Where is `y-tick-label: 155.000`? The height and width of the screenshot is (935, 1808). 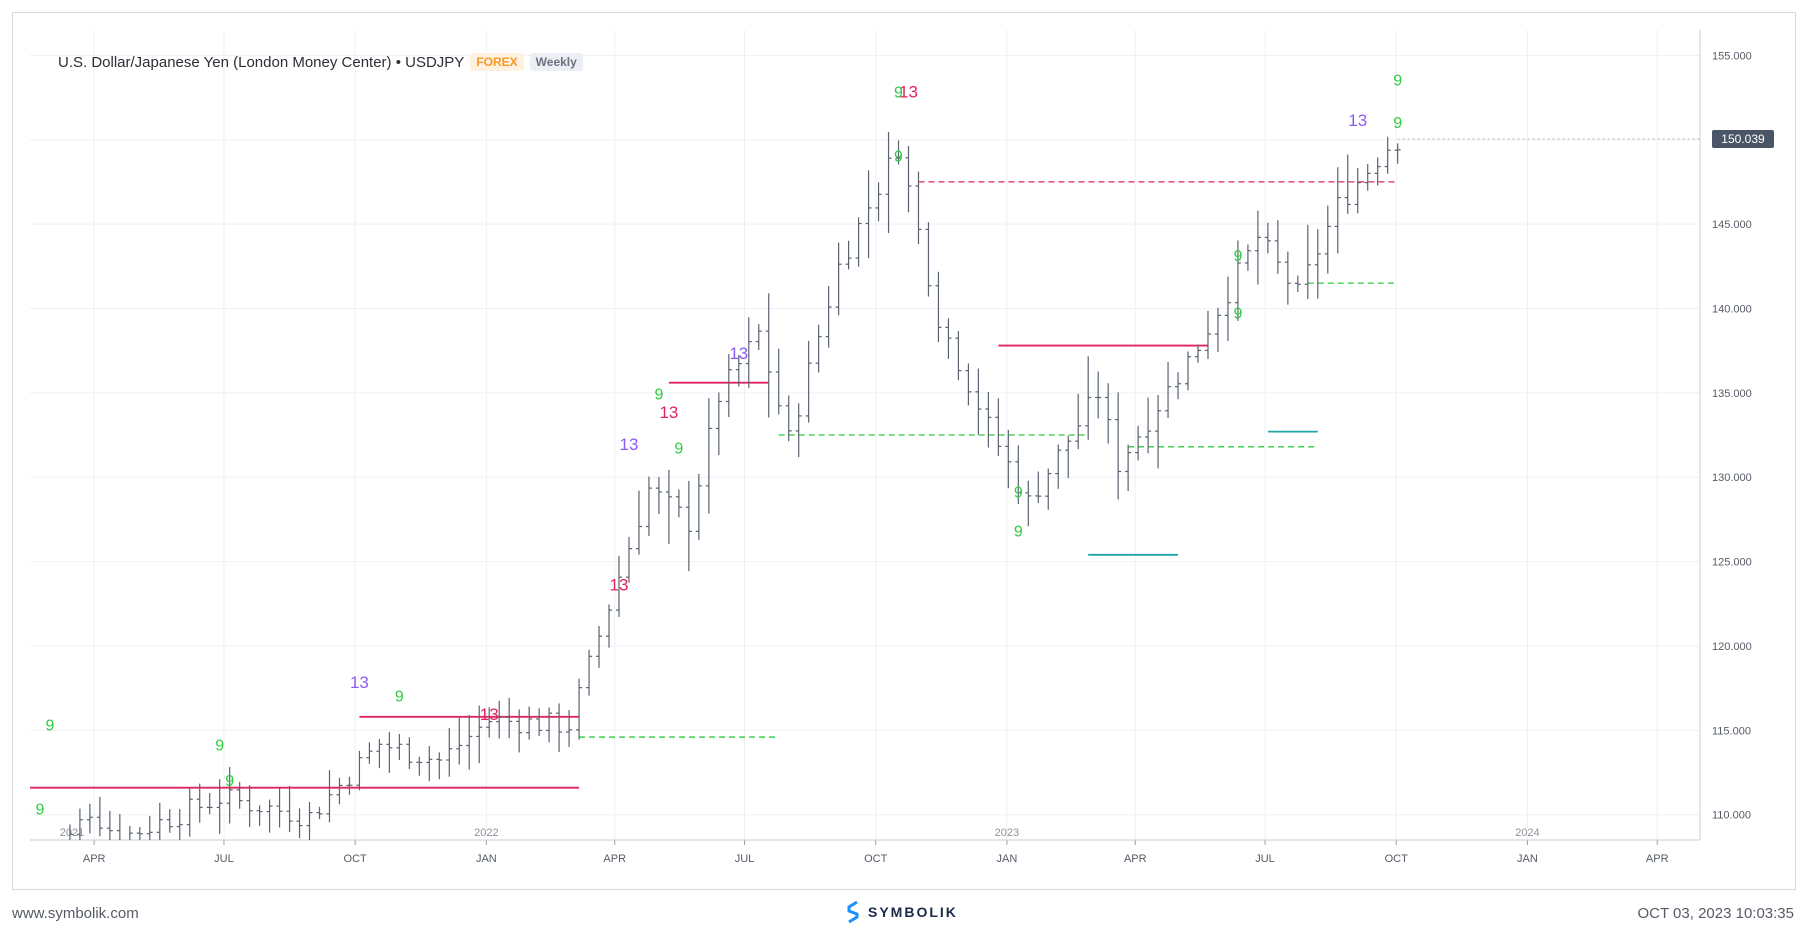 y-tick-label: 155.000 is located at coordinates (1732, 56).